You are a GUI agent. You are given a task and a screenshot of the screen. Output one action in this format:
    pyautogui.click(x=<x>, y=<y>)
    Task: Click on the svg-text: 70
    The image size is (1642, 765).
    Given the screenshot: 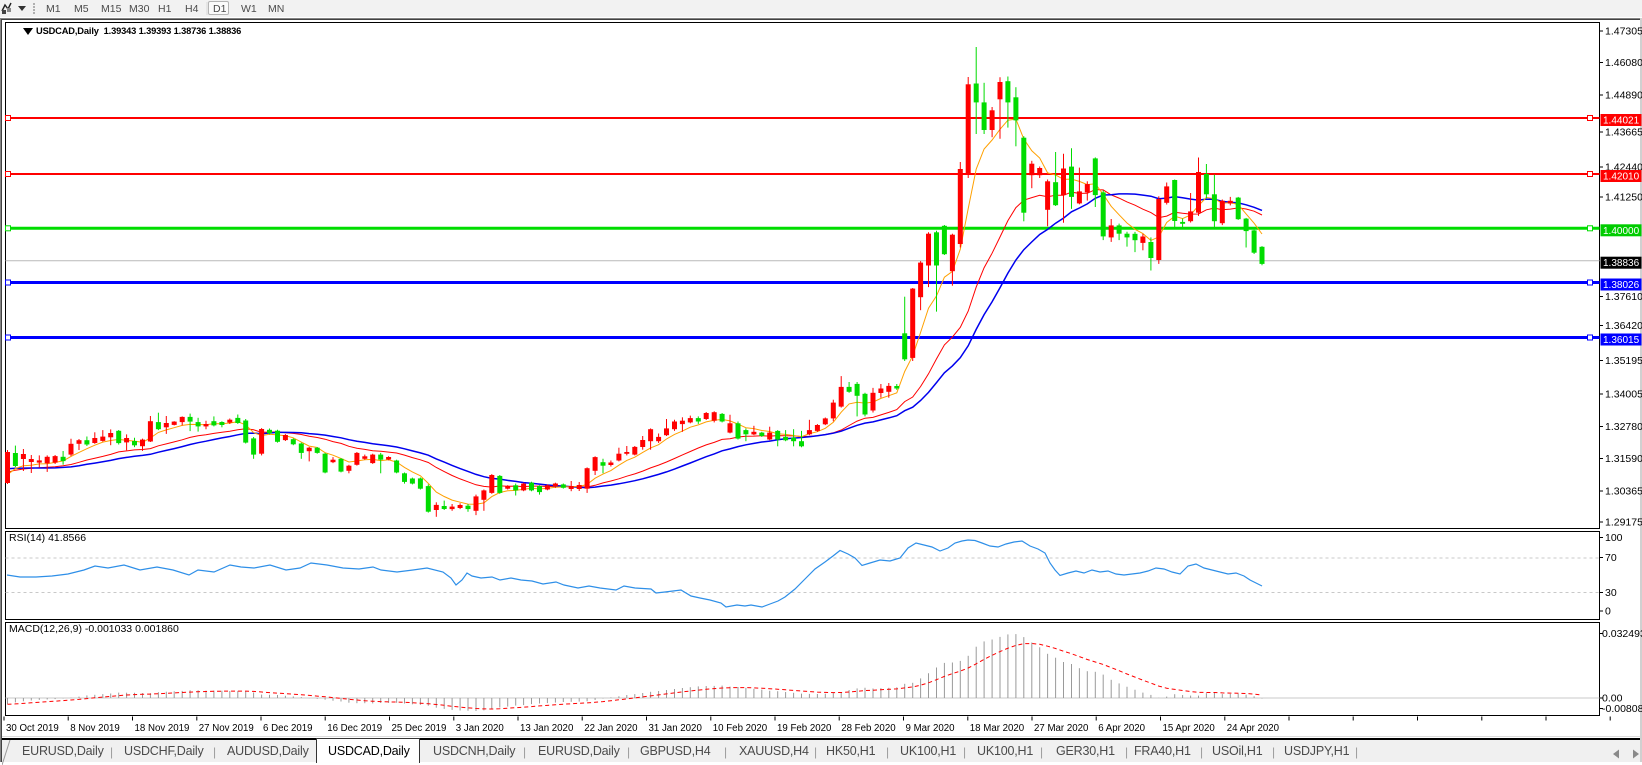 What is the action you would take?
    pyautogui.click(x=1611, y=558)
    